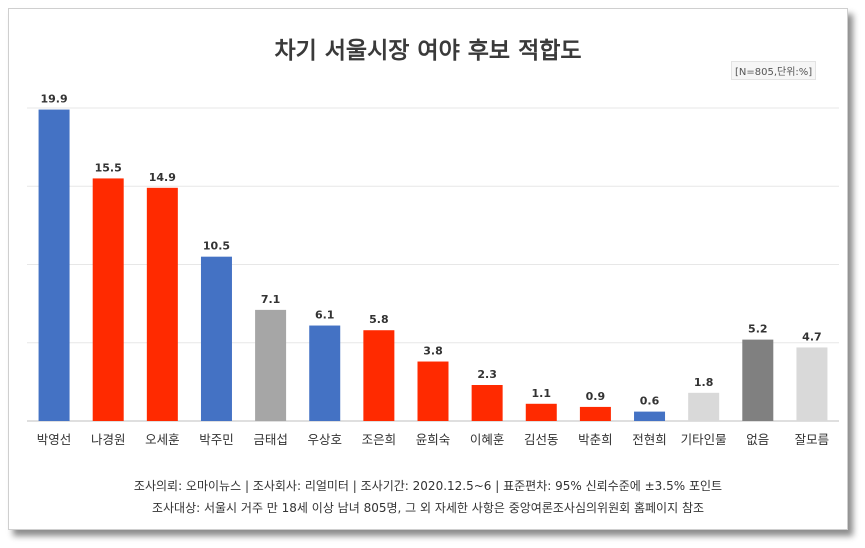 The image size is (865, 548). What do you see at coordinates (541, 439) in the screenshot?
I see `category-label-9: 김선동` at bounding box center [541, 439].